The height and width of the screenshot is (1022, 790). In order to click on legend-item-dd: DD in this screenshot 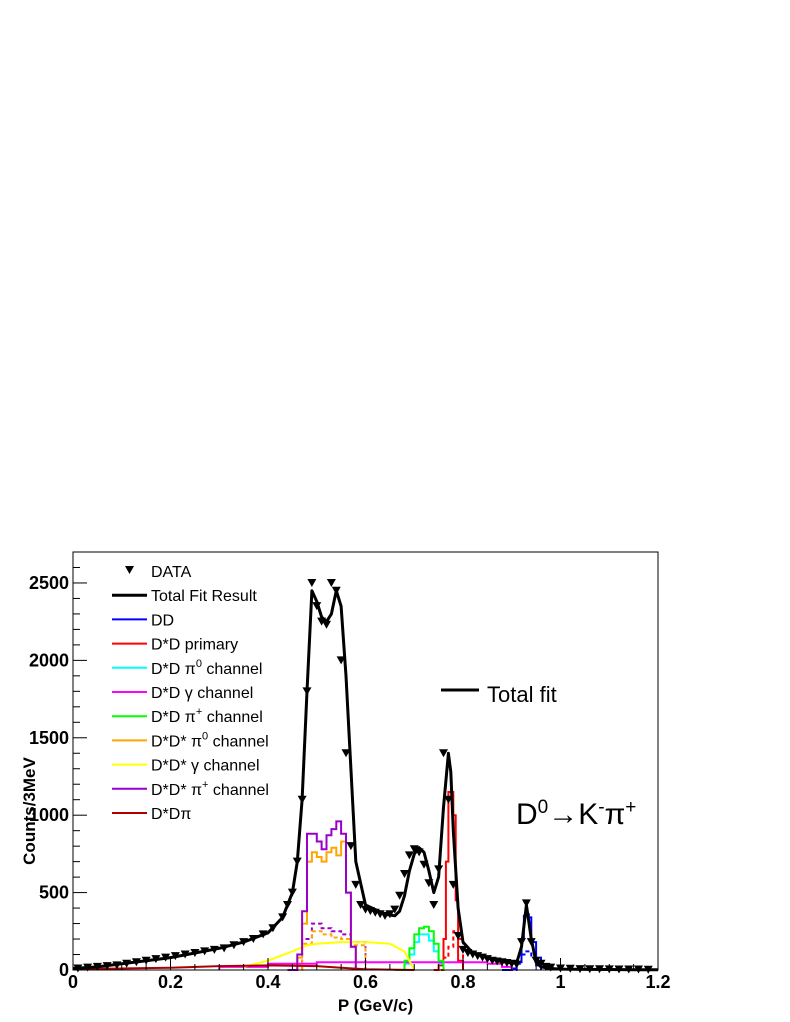, I will do `click(143, 620)`.